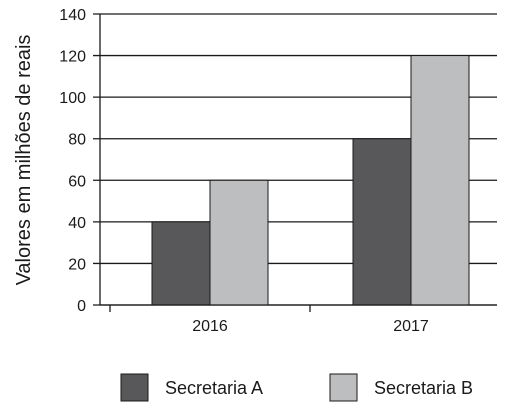 This screenshot has width=514, height=403. What do you see at coordinates (181, 263) in the screenshot?
I see `bar-secretaria-a-2016` at bounding box center [181, 263].